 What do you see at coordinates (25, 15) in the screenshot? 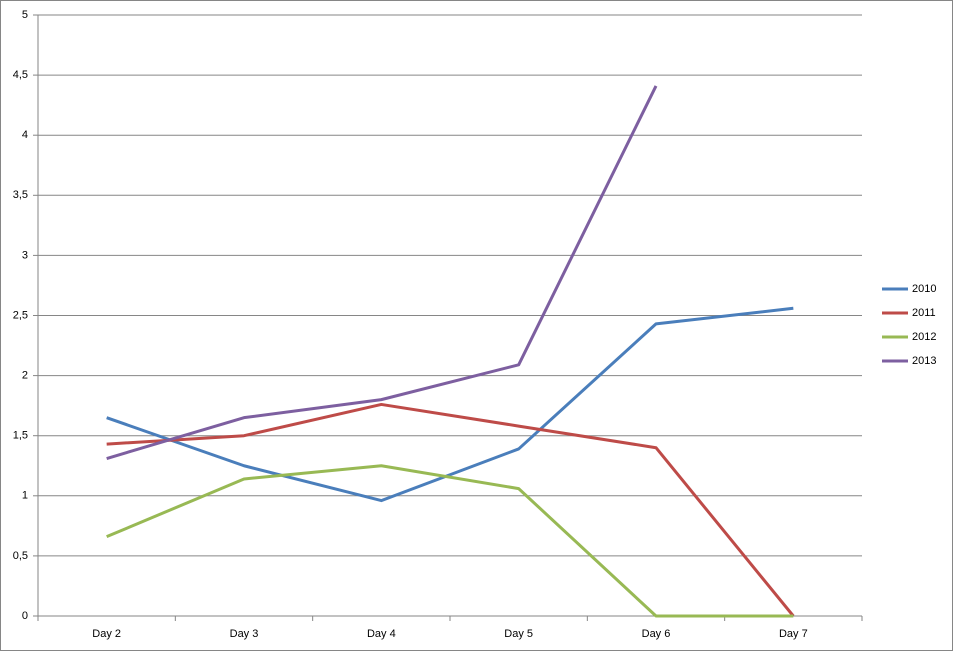
I see `y-tick-label: 5` at bounding box center [25, 15].